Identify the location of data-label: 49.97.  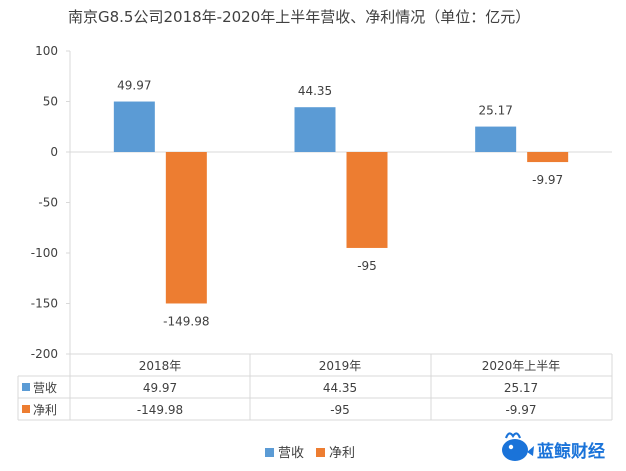
(134, 86).